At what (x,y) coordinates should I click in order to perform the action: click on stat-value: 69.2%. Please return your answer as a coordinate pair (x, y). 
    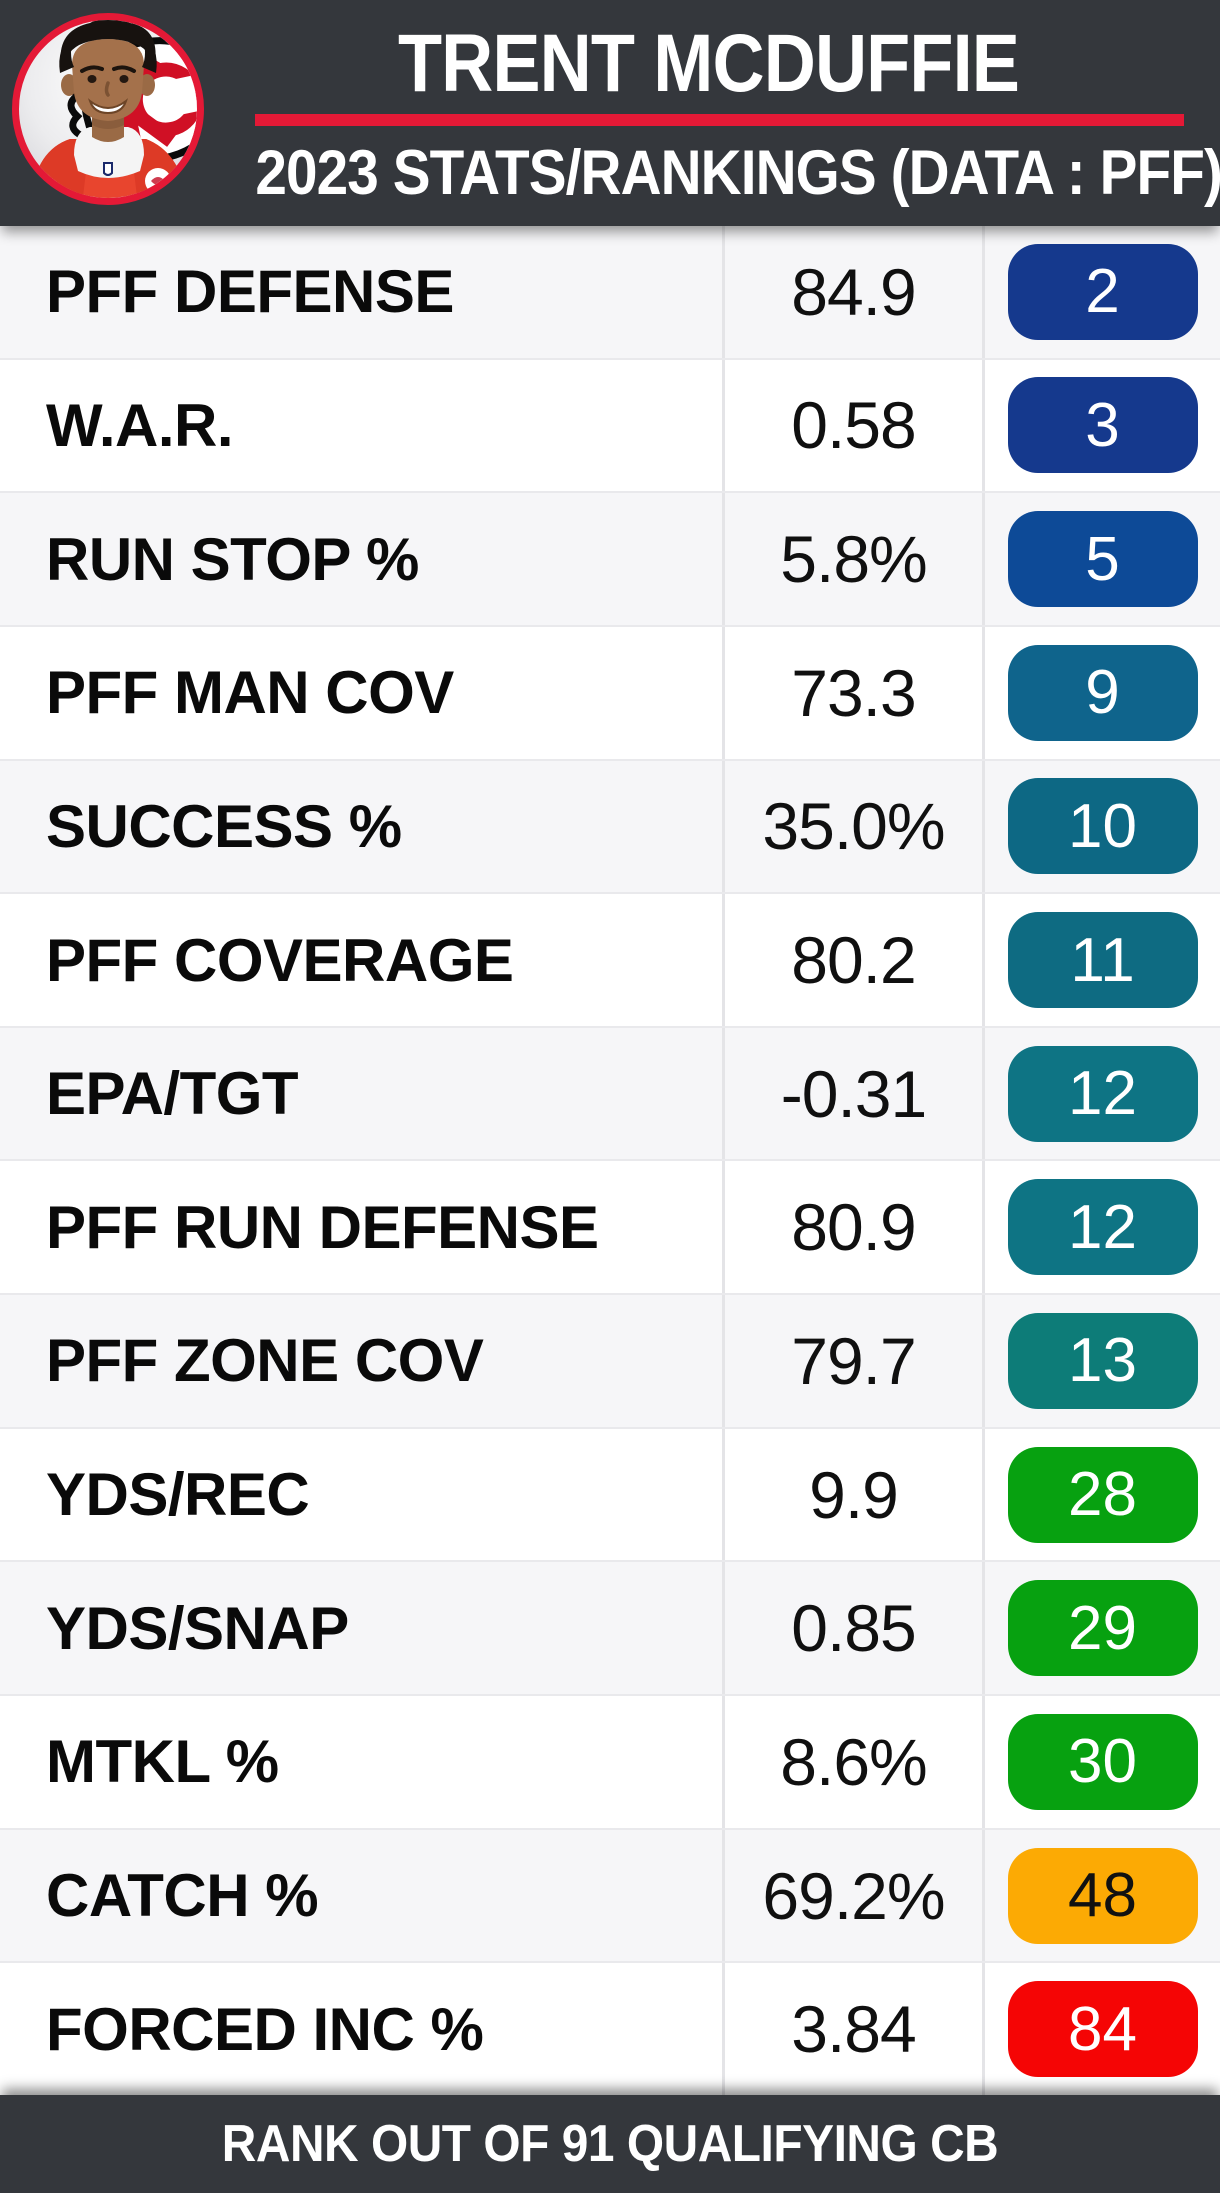
    Looking at the image, I should click on (853, 1895).